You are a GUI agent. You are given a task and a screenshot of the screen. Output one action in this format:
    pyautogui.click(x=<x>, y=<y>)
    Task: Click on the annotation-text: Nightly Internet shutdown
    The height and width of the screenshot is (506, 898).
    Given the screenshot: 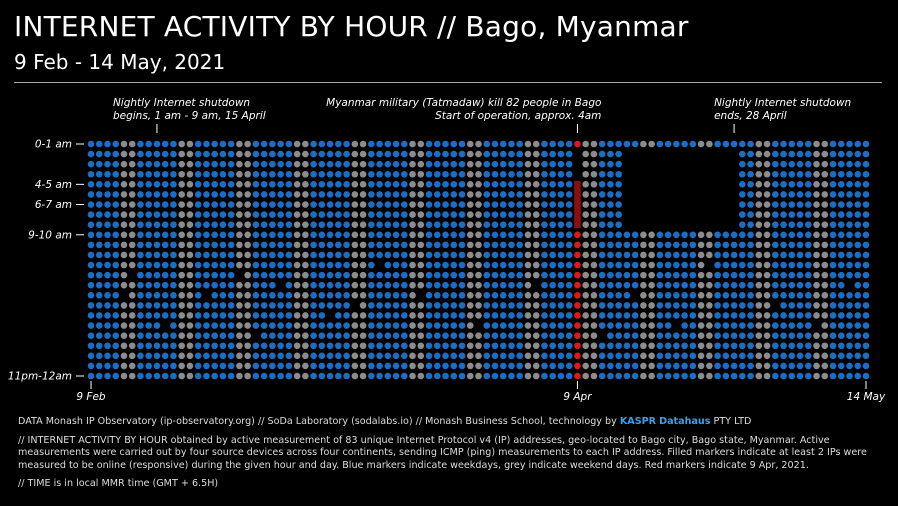 What is the action you would take?
    pyautogui.click(x=181, y=103)
    